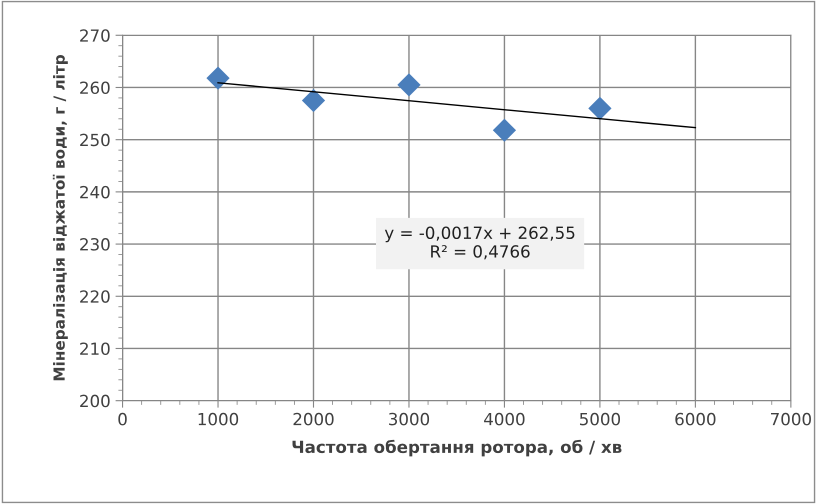 This screenshot has width=817, height=504. Describe the element at coordinates (504, 419) in the screenshot. I see `x-tick-label: 4000` at that location.